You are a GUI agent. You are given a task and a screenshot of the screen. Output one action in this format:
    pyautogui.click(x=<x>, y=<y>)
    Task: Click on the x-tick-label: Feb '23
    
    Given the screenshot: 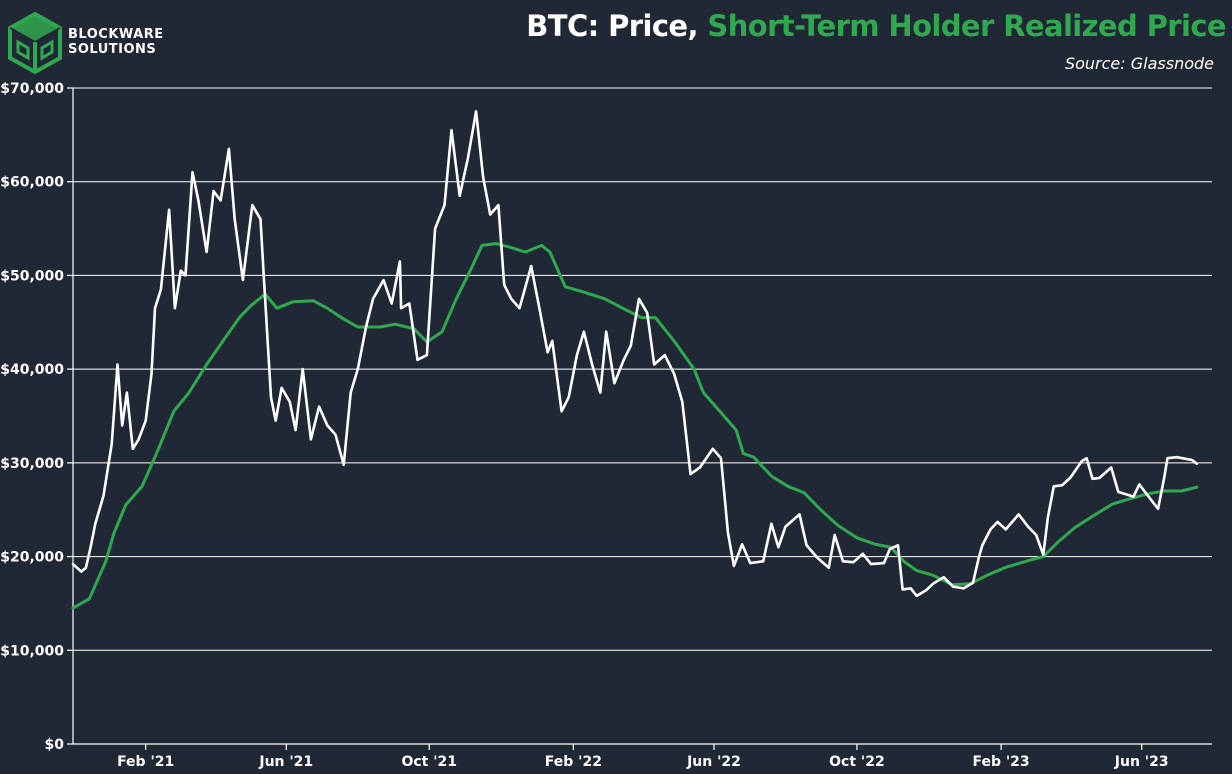 What is the action you would take?
    pyautogui.click(x=1000, y=762)
    